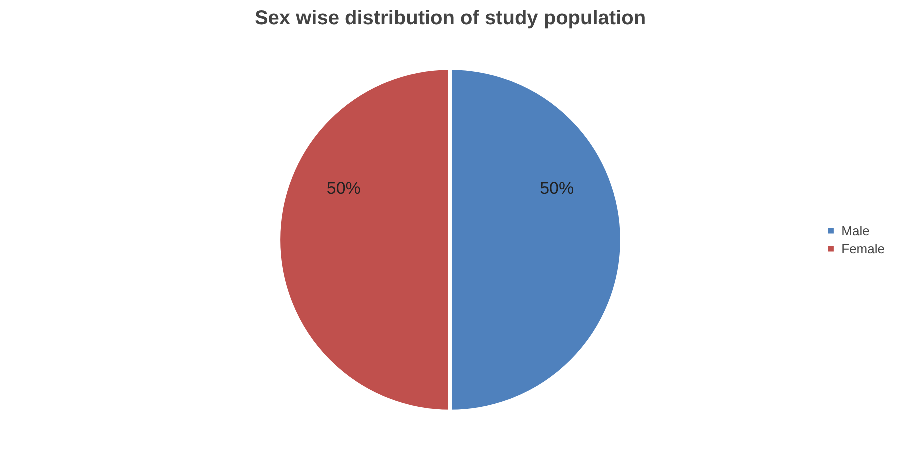 This screenshot has height=456, width=906. I want to click on legend-label: Male, so click(856, 230).